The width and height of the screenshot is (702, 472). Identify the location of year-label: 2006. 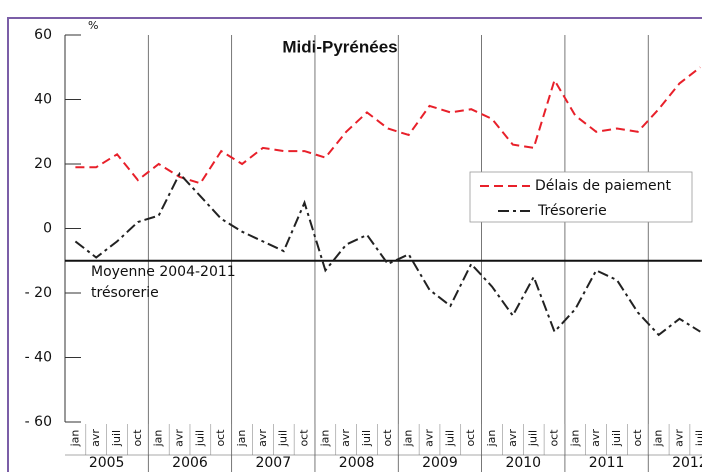
(190, 463).